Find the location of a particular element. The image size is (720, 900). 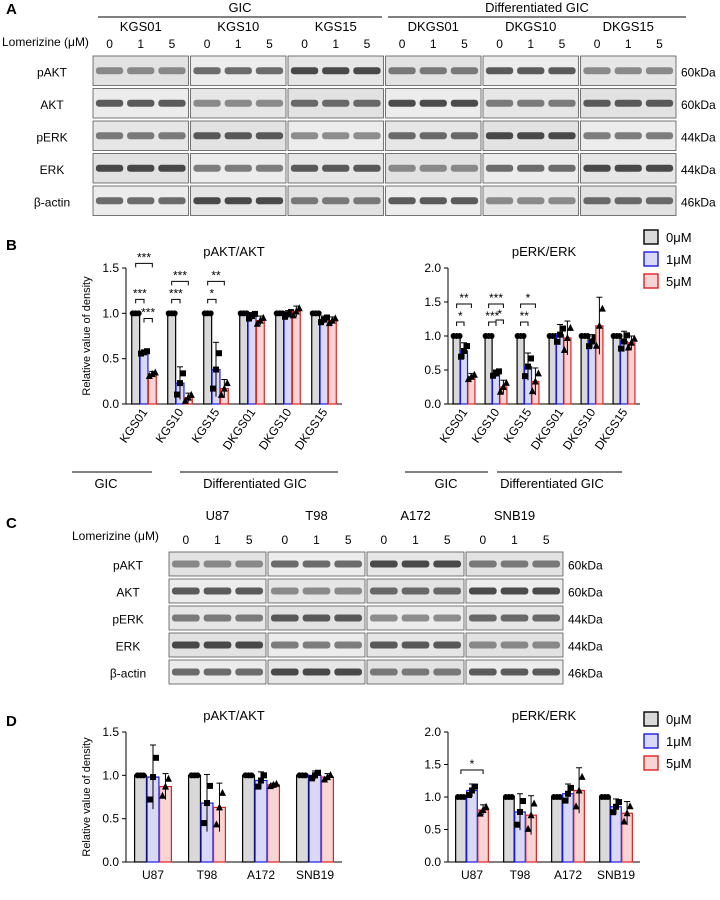

chart-significance-label: ** is located at coordinates (525, 316).